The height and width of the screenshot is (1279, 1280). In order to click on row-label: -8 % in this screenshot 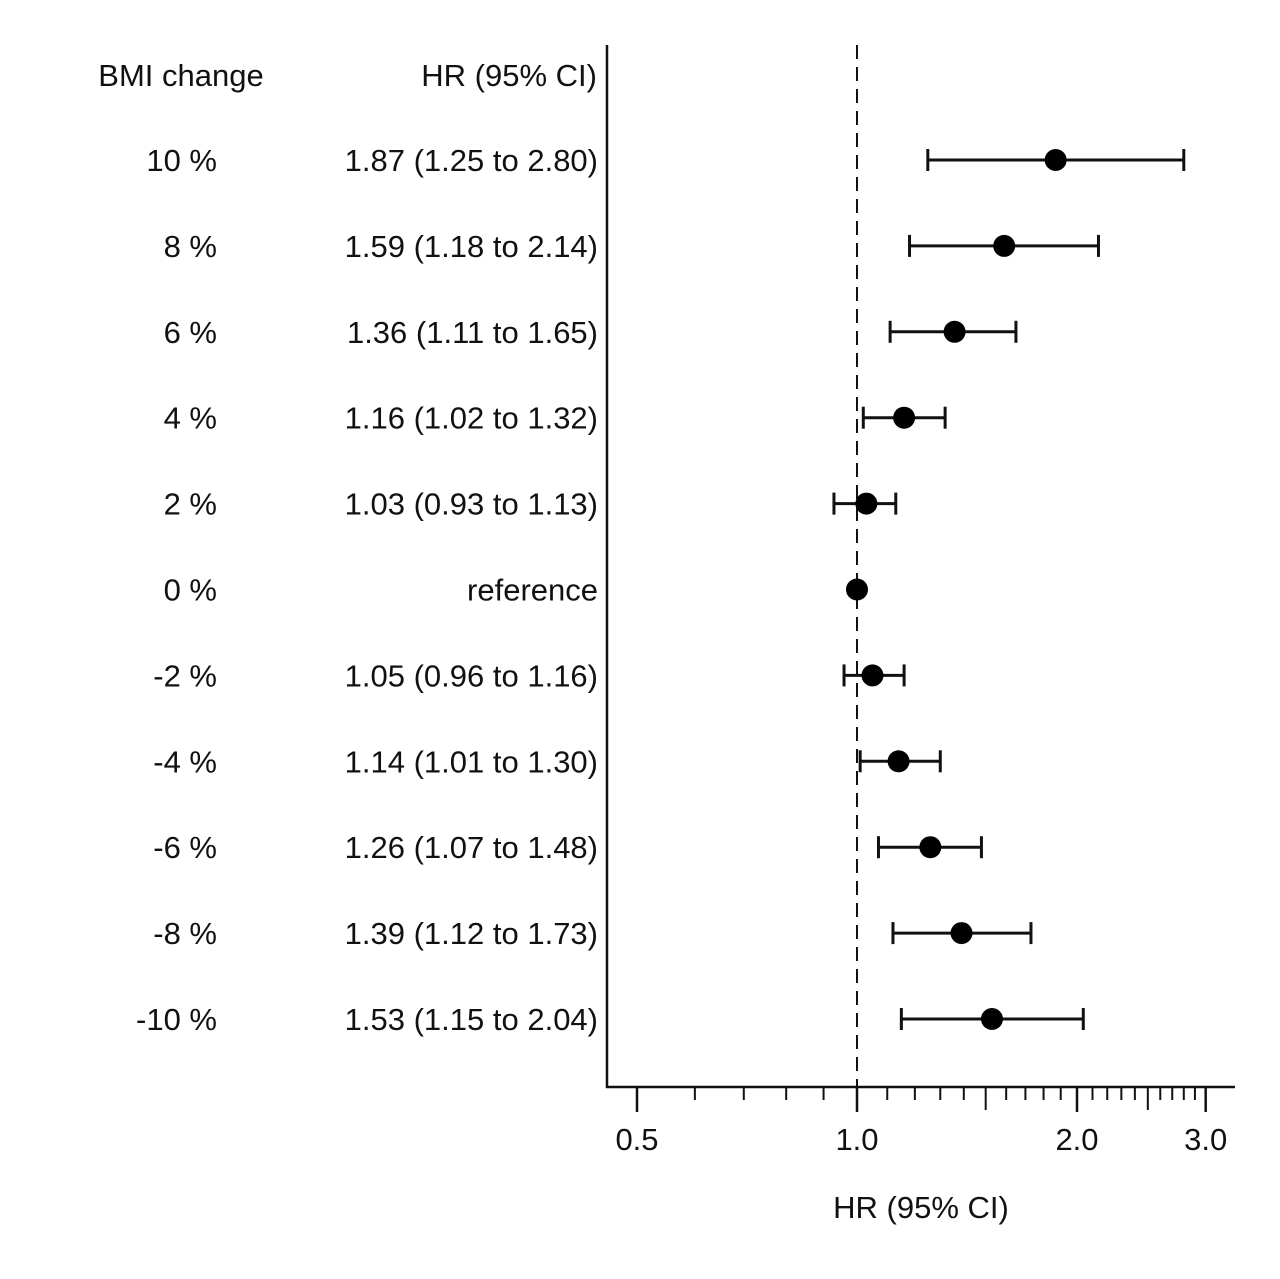, I will do `click(185, 933)`.